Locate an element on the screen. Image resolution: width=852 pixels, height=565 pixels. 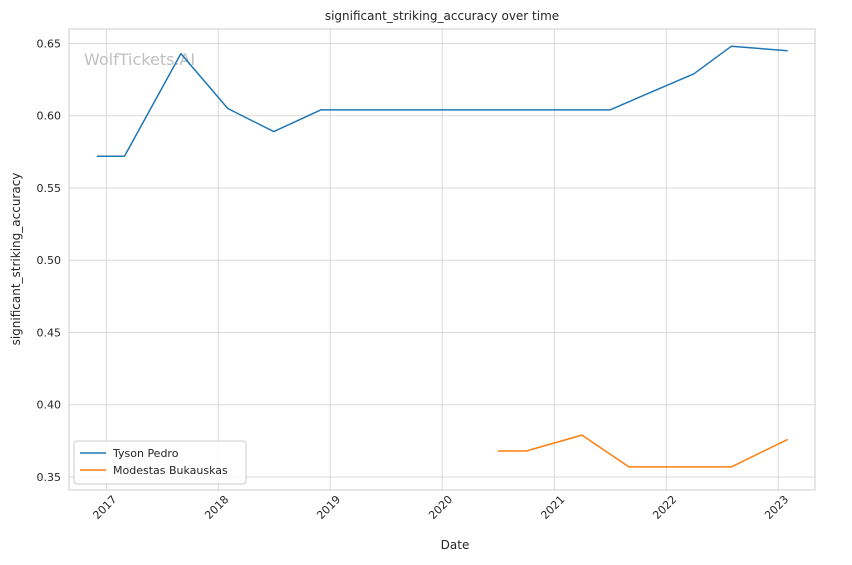
x-axis-title: Date is located at coordinates (455, 545).